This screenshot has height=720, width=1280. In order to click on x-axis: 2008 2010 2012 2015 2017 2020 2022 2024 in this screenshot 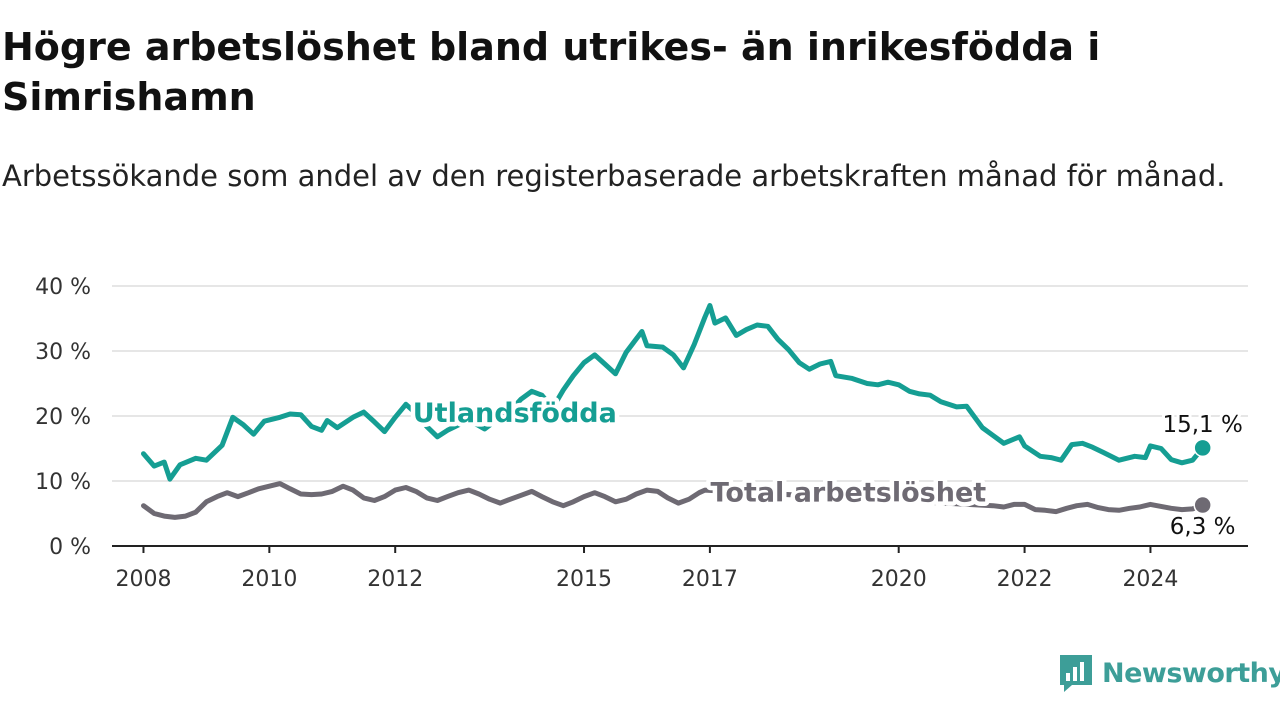, I will do `click(680, 568)`.